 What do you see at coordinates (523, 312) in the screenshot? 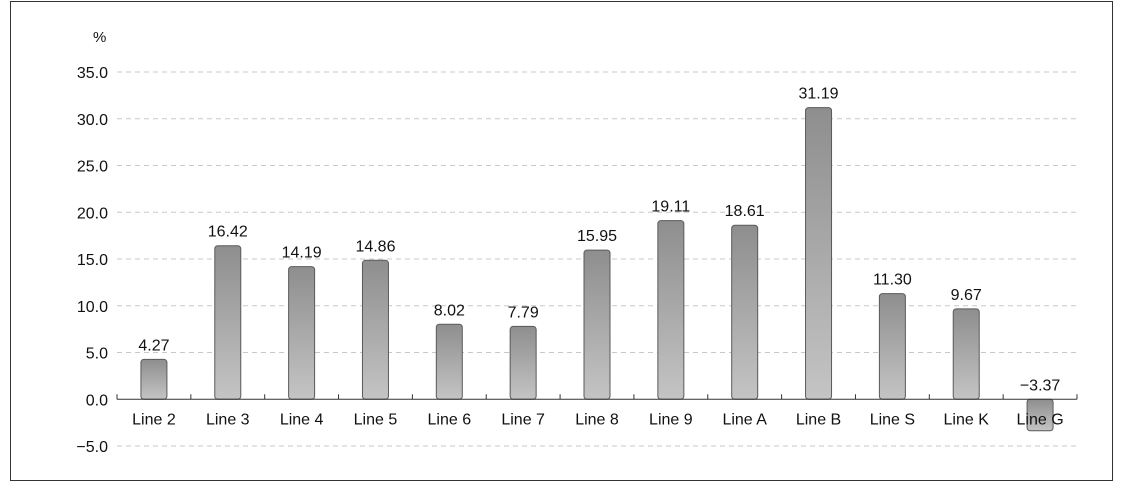
I see `data-label: 7.79` at bounding box center [523, 312].